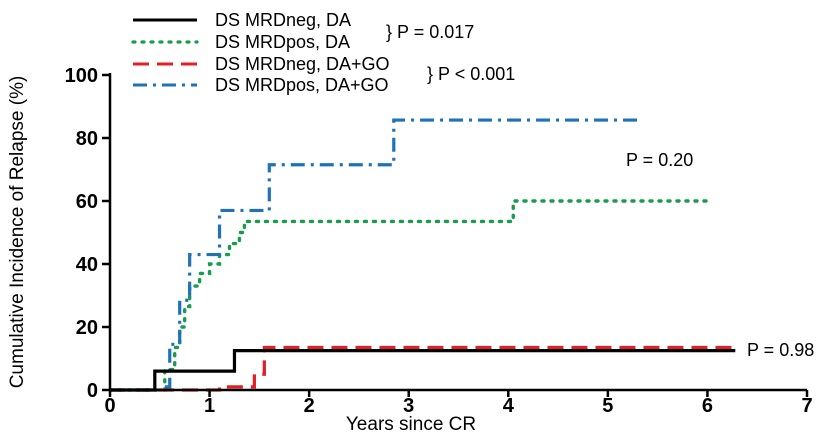 The image size is (831, 438). Describe the element at coordinates (309, 406) in the screenshot. I see `x-tick-label: 2` at that location.